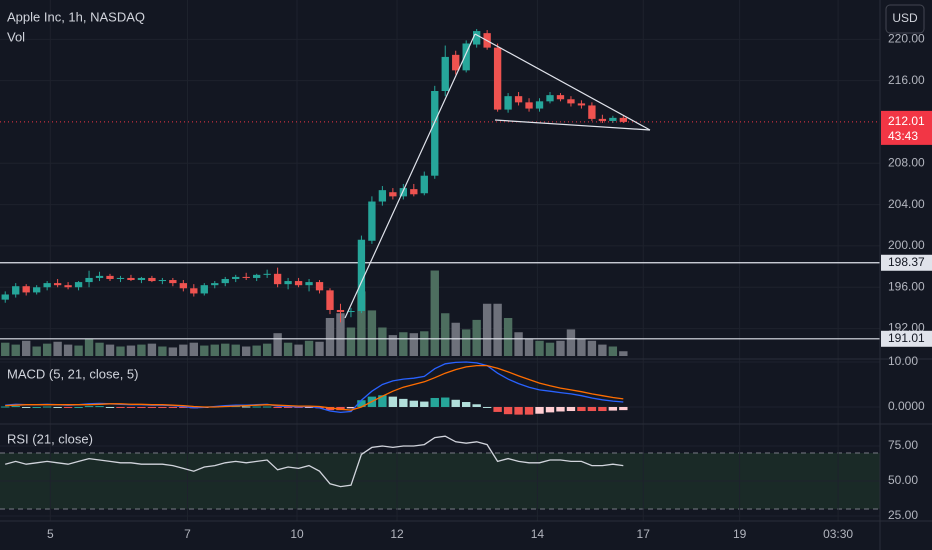 This screenshot has height=550, width=932. Describe the element at coordinates (906, 80) in the screenshot. I see `y-tick-label: 216.00` at that location.